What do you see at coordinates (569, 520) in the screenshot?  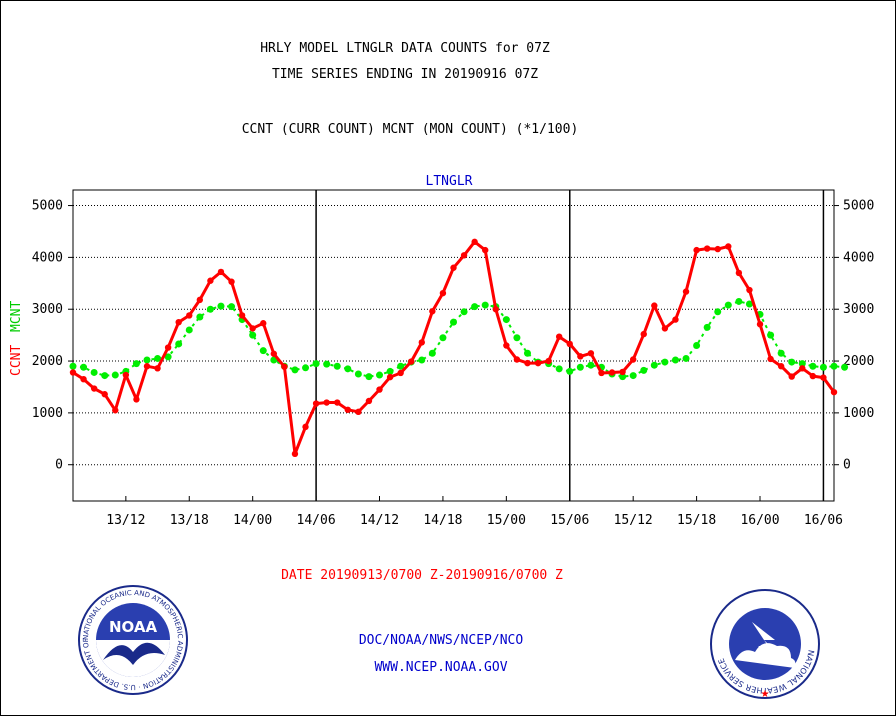 I see `x-tick-label: 15/06` at bounding box center [569, 520].